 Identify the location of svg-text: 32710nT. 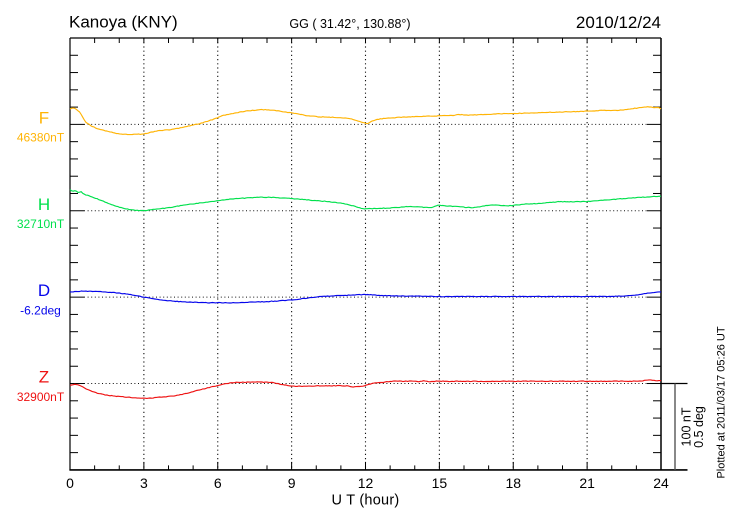
(41, 224).